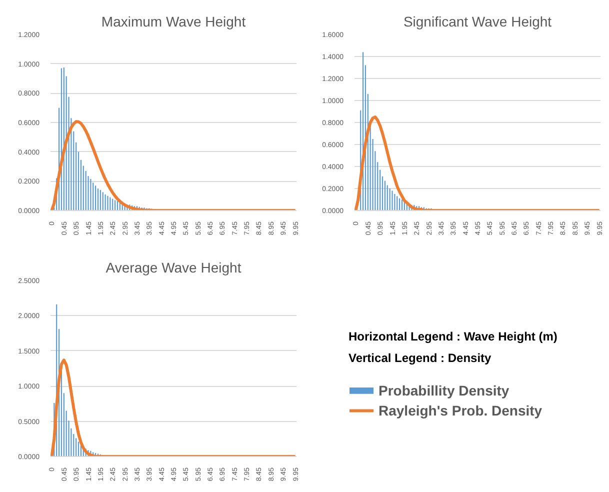 The image size is (609, 492). Describe the element at coordinates (477, 22) in the screenshot. I see `chart-title: Significant Wave Height` at that location.